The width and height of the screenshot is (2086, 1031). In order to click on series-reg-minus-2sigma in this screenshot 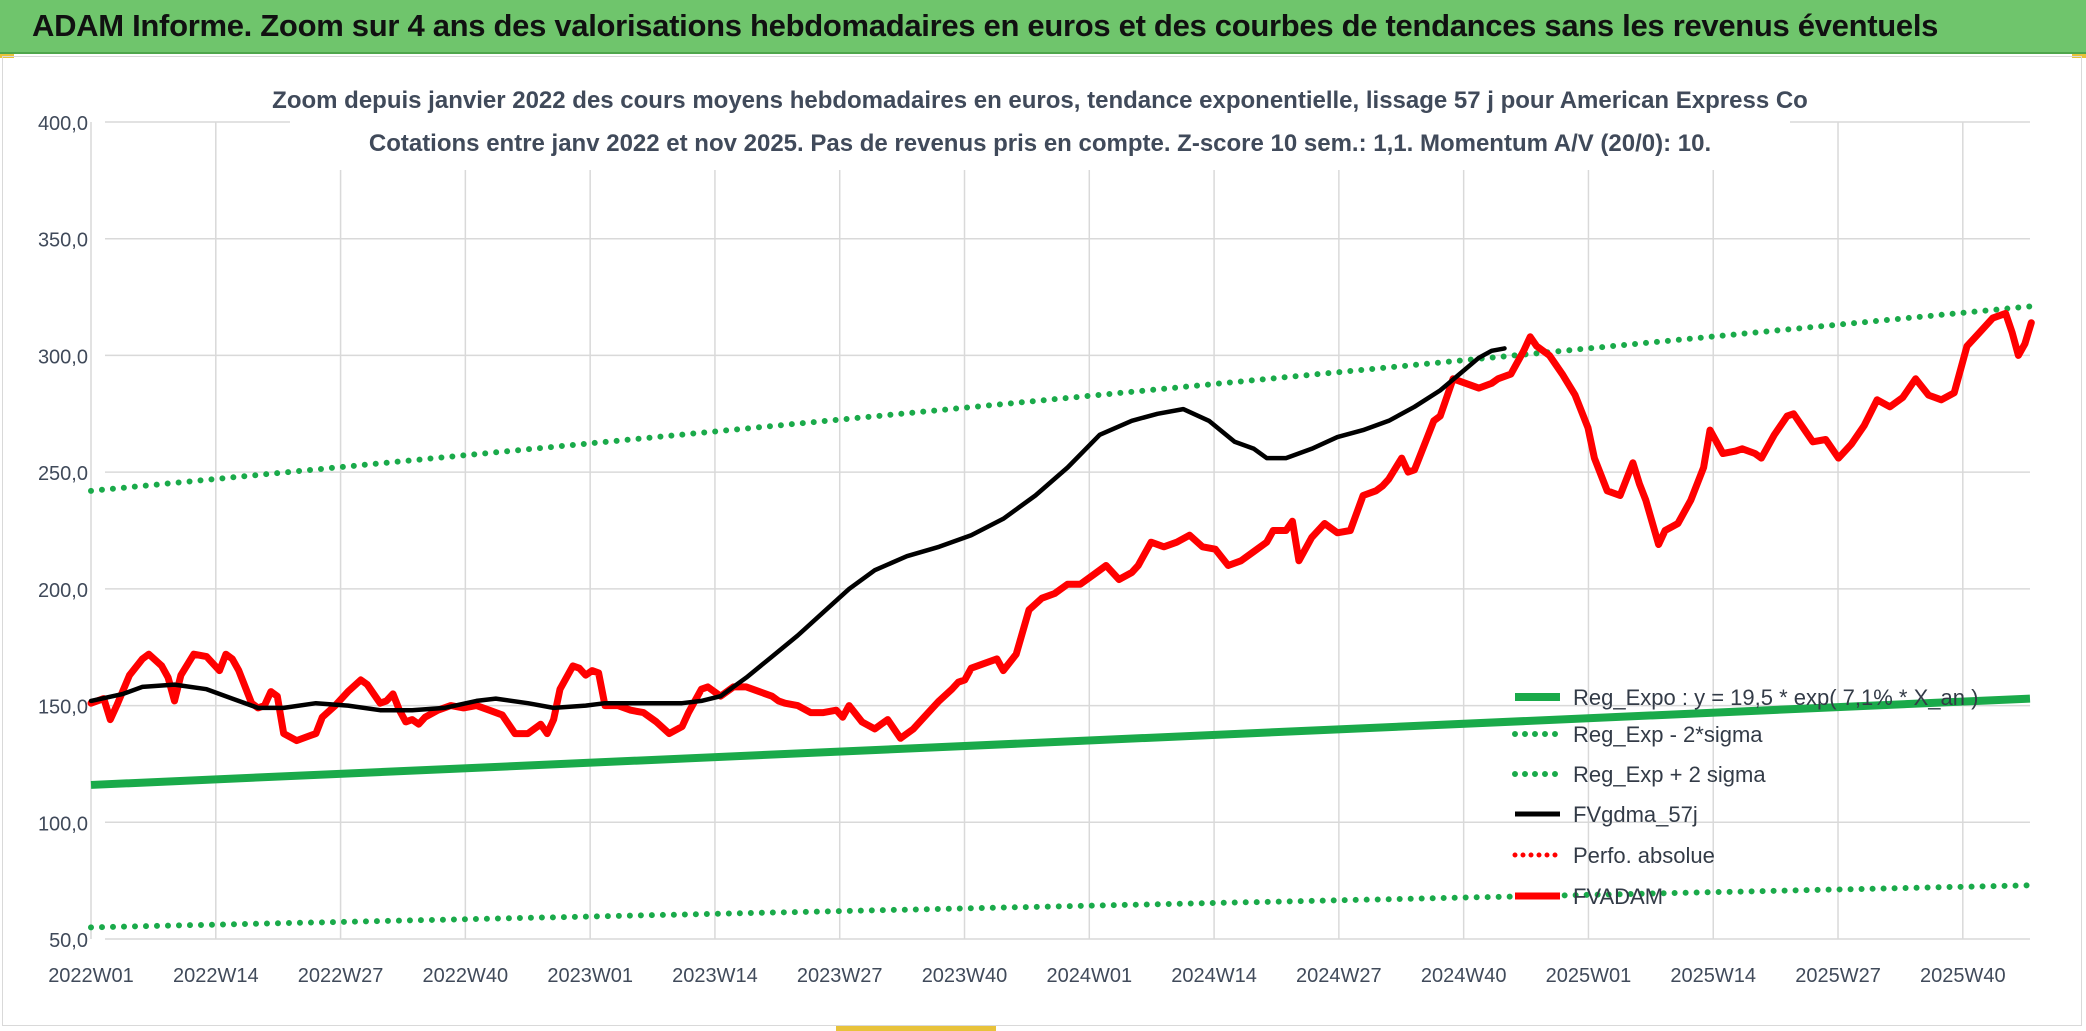, I will do `click(1060, 906)`.